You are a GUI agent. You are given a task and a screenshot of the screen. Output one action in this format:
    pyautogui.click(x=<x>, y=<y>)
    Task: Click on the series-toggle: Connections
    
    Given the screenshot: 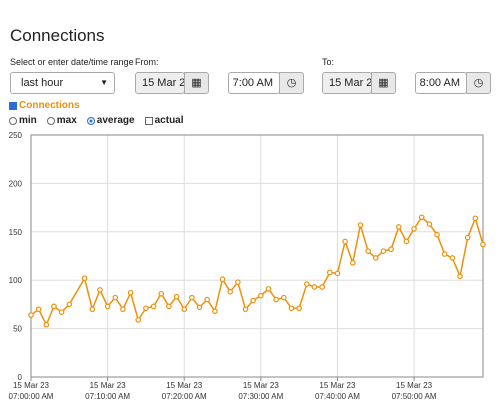 What is the action you would take?
    pyautogui.click(x=44, y=105)
    